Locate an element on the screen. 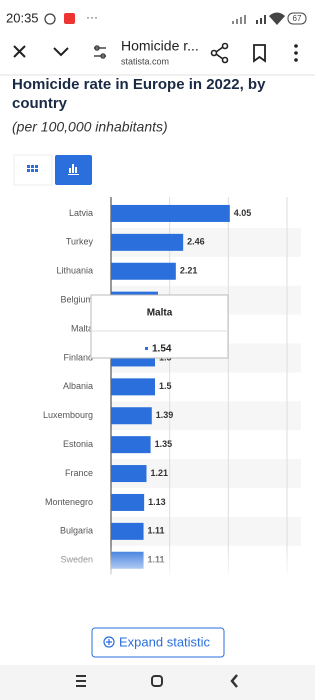 Image resolution: width=320 pixels, height=700 pixels. chart-icon is located at coordinates (73, 169).